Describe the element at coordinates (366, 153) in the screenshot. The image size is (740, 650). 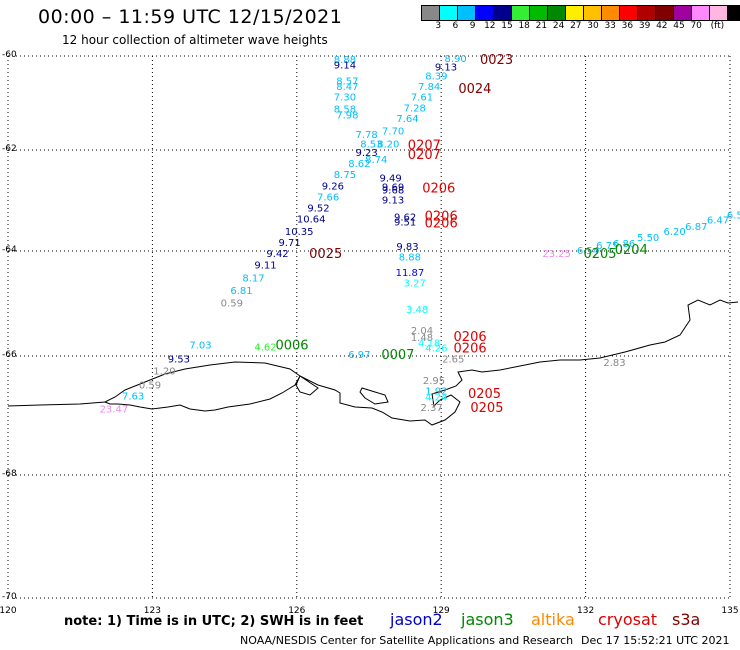
I see `wave-height-label: 9.23` at that location.